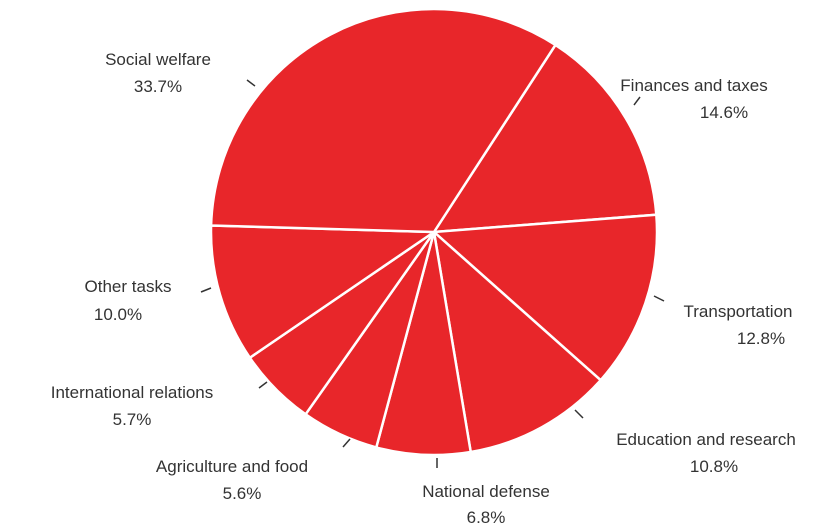 The image size is (836, 527). Describe the element at coordinates (693, 85) in the screenshot. I see `slice-name-label: Finances and taxes` at that location.